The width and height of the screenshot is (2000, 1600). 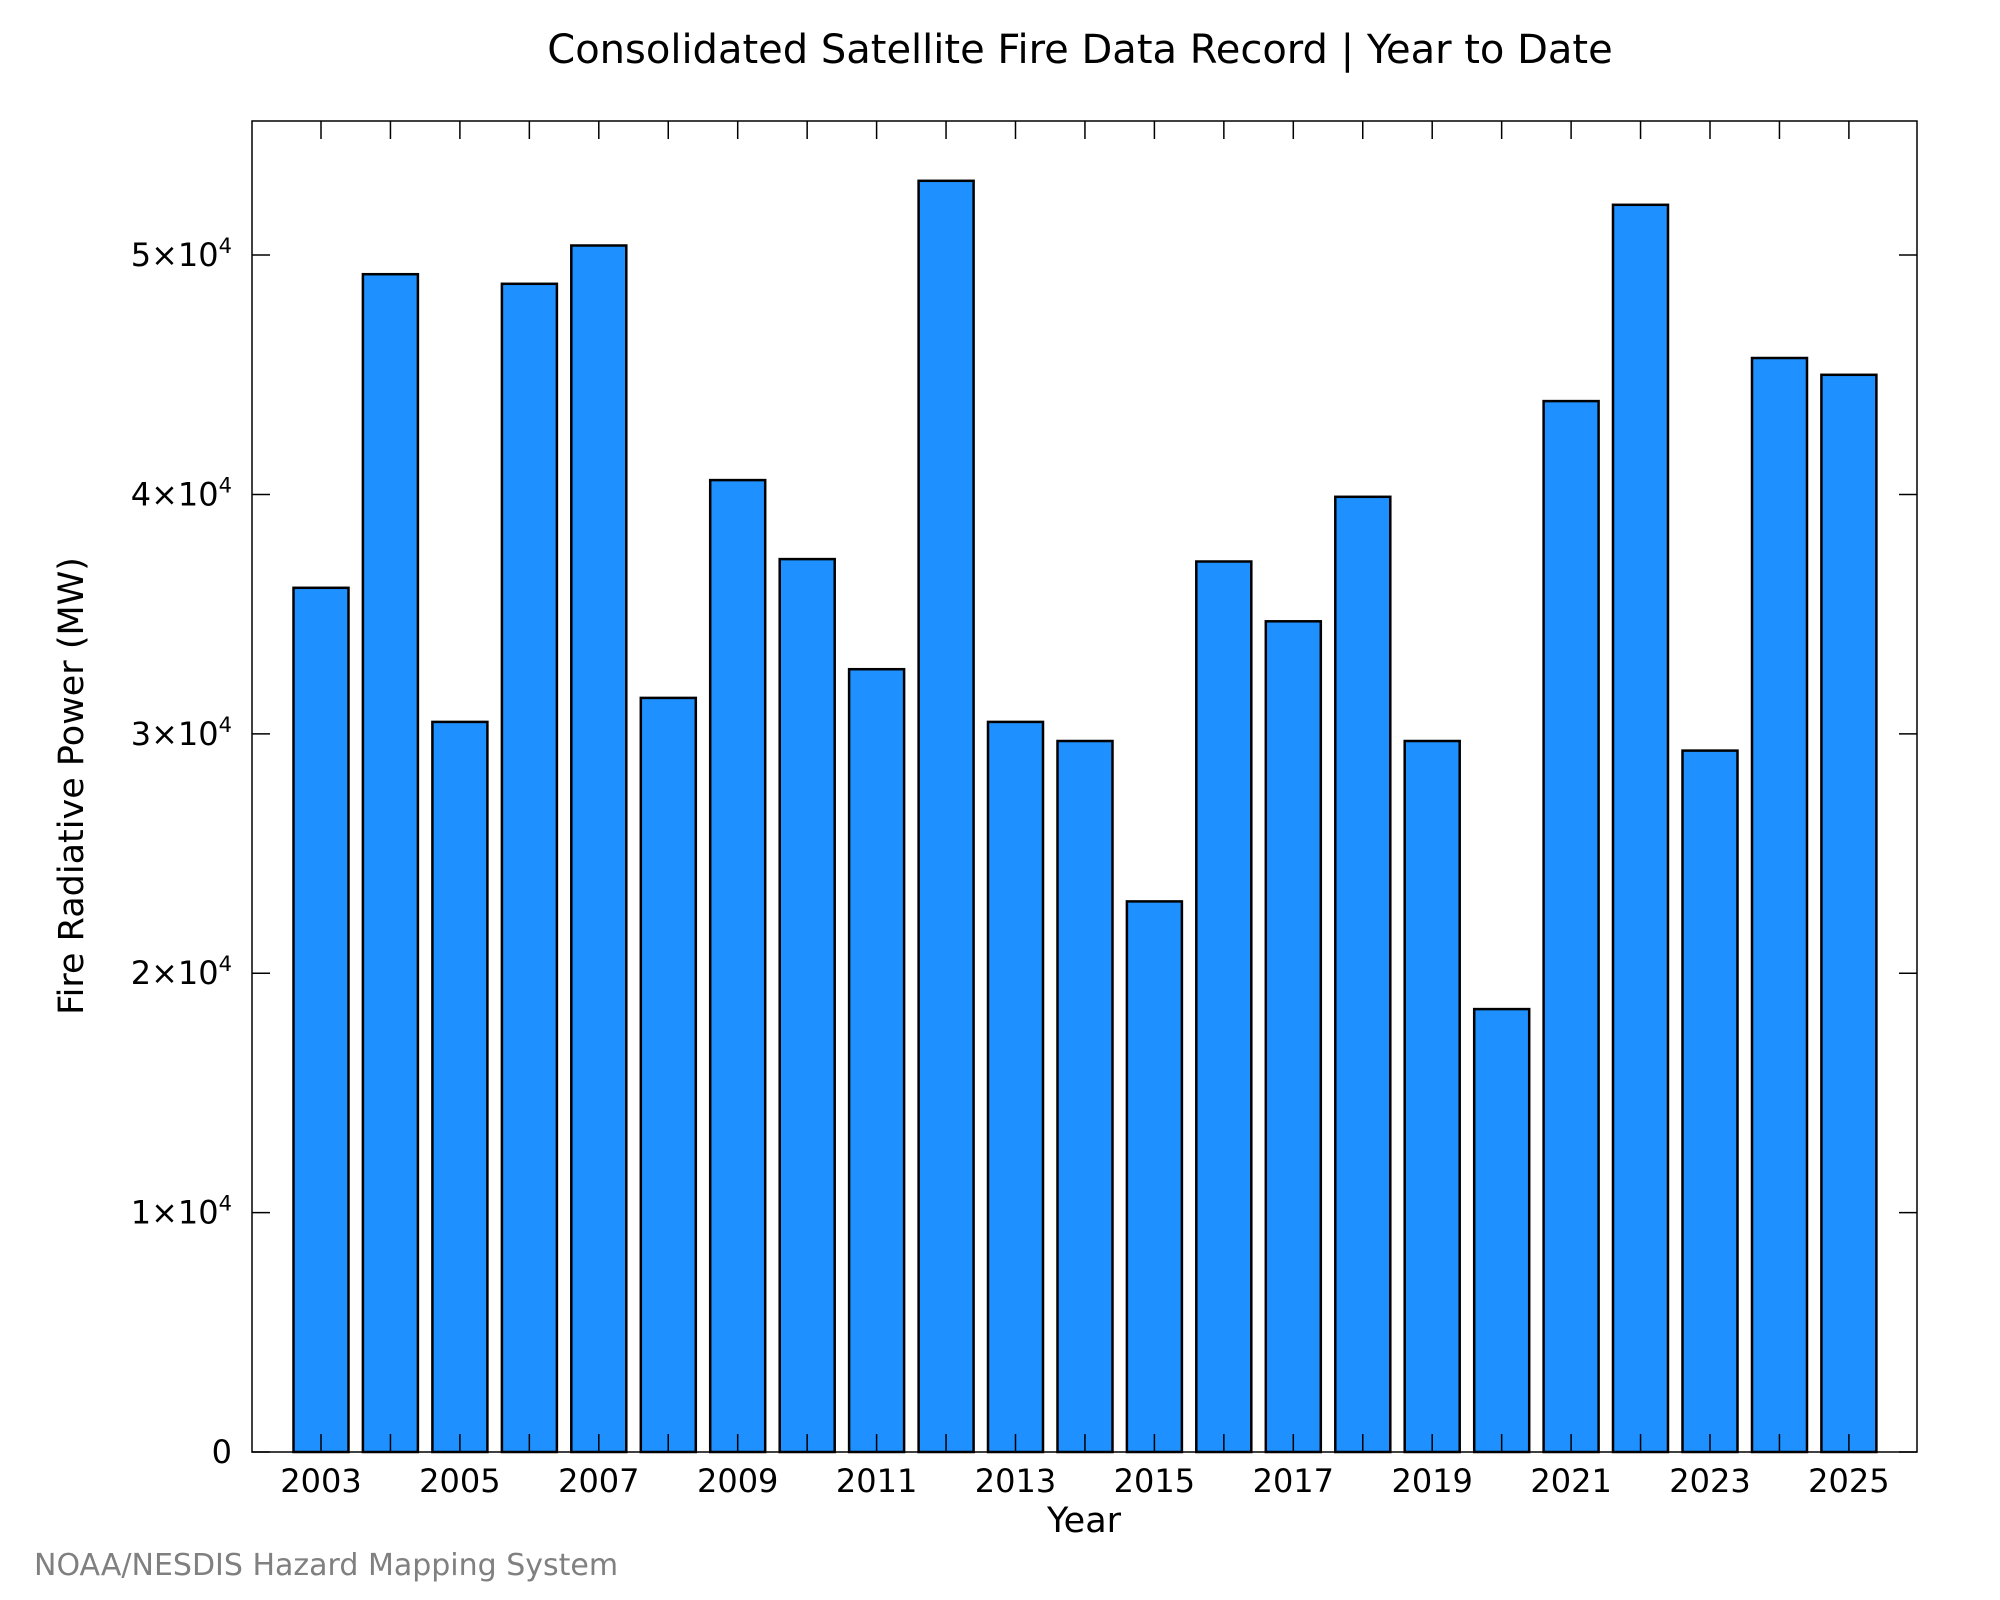 I want to click on bar-2009, so click(x=737, y=966).